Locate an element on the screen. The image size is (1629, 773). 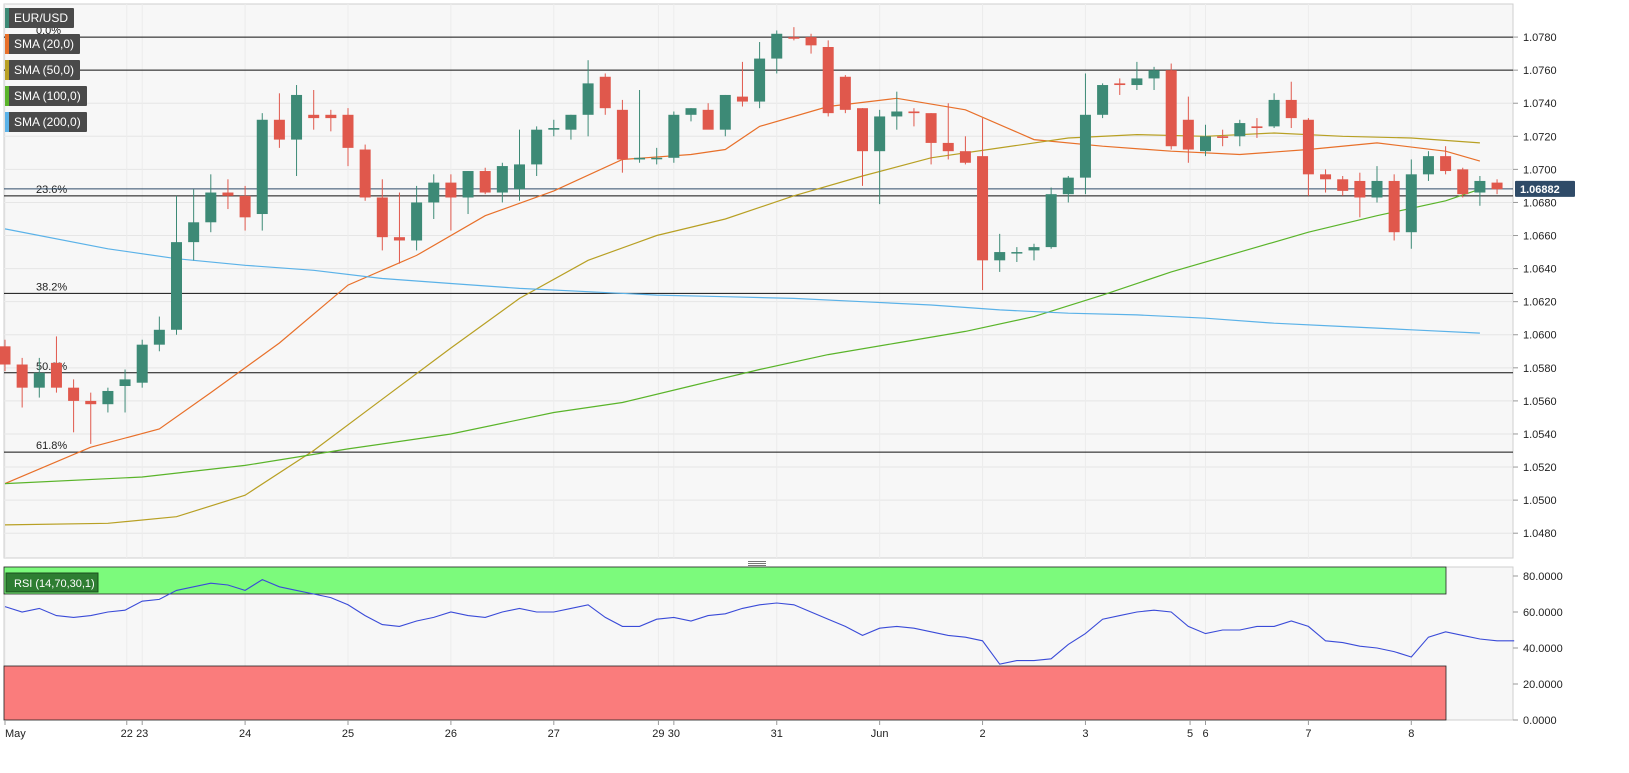
rsi-overbought-band is located at coordinates (725, 580).